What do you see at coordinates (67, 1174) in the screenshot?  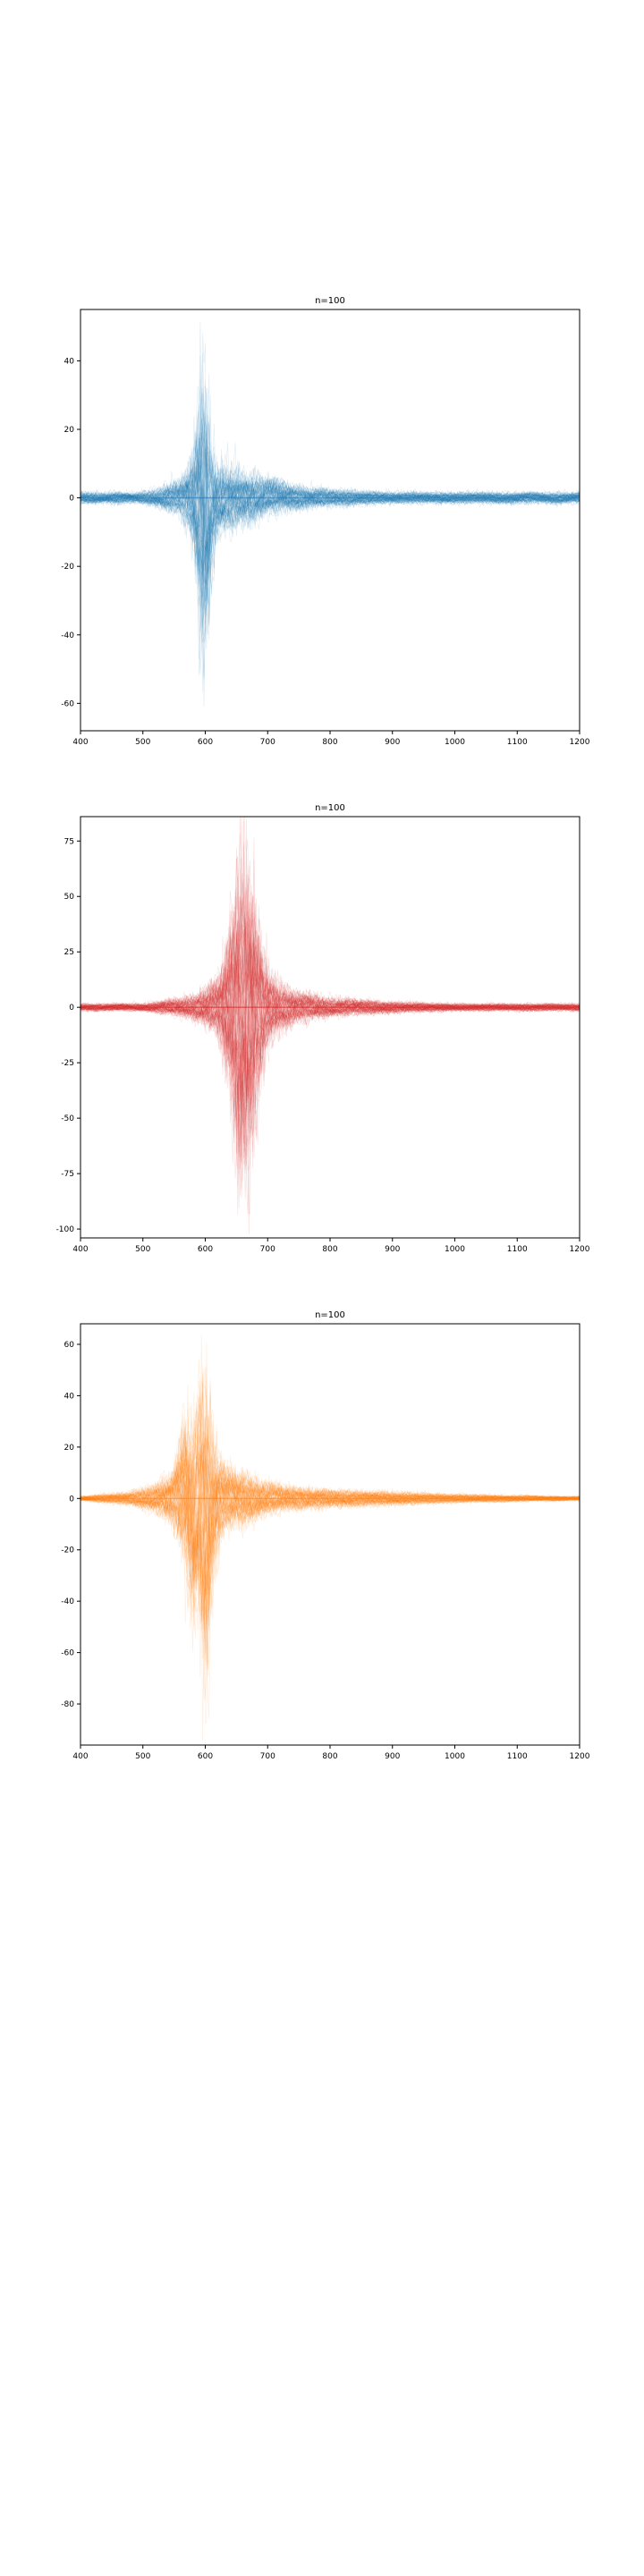 I see `y-tick-label: -75` at bounding box center [67, 1174].